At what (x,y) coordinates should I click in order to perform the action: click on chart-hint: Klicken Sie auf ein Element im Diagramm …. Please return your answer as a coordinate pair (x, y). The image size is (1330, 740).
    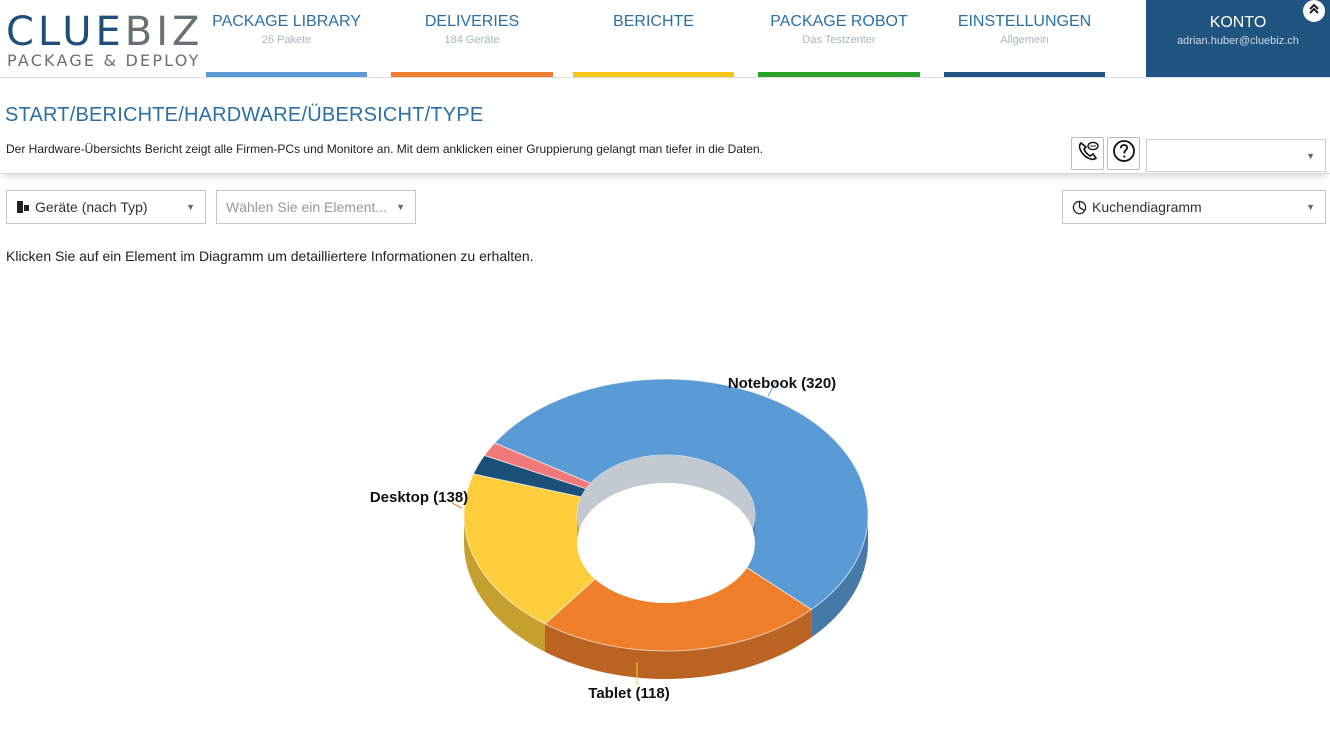
    Looking at the image, I should click on (270, 256).